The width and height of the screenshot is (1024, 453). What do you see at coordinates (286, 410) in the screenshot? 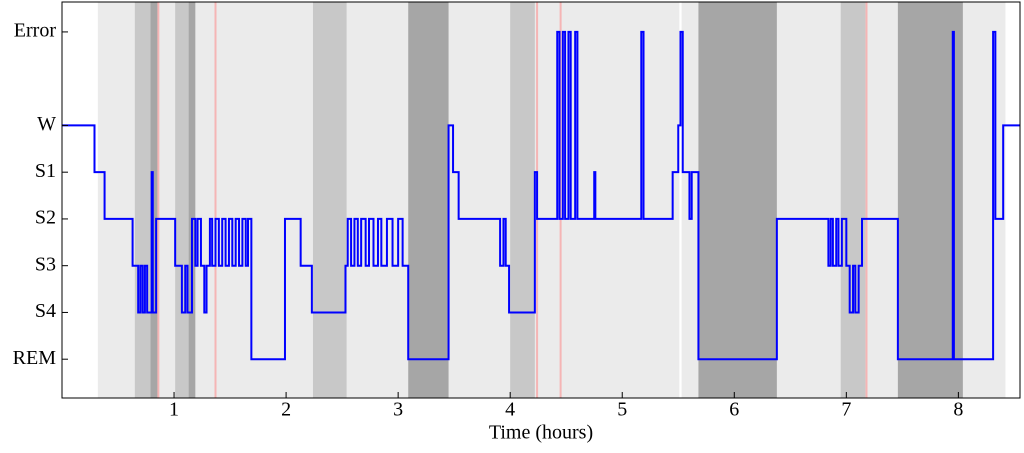
I see `x-tick-label: 2` at bounding box center [286, 410].